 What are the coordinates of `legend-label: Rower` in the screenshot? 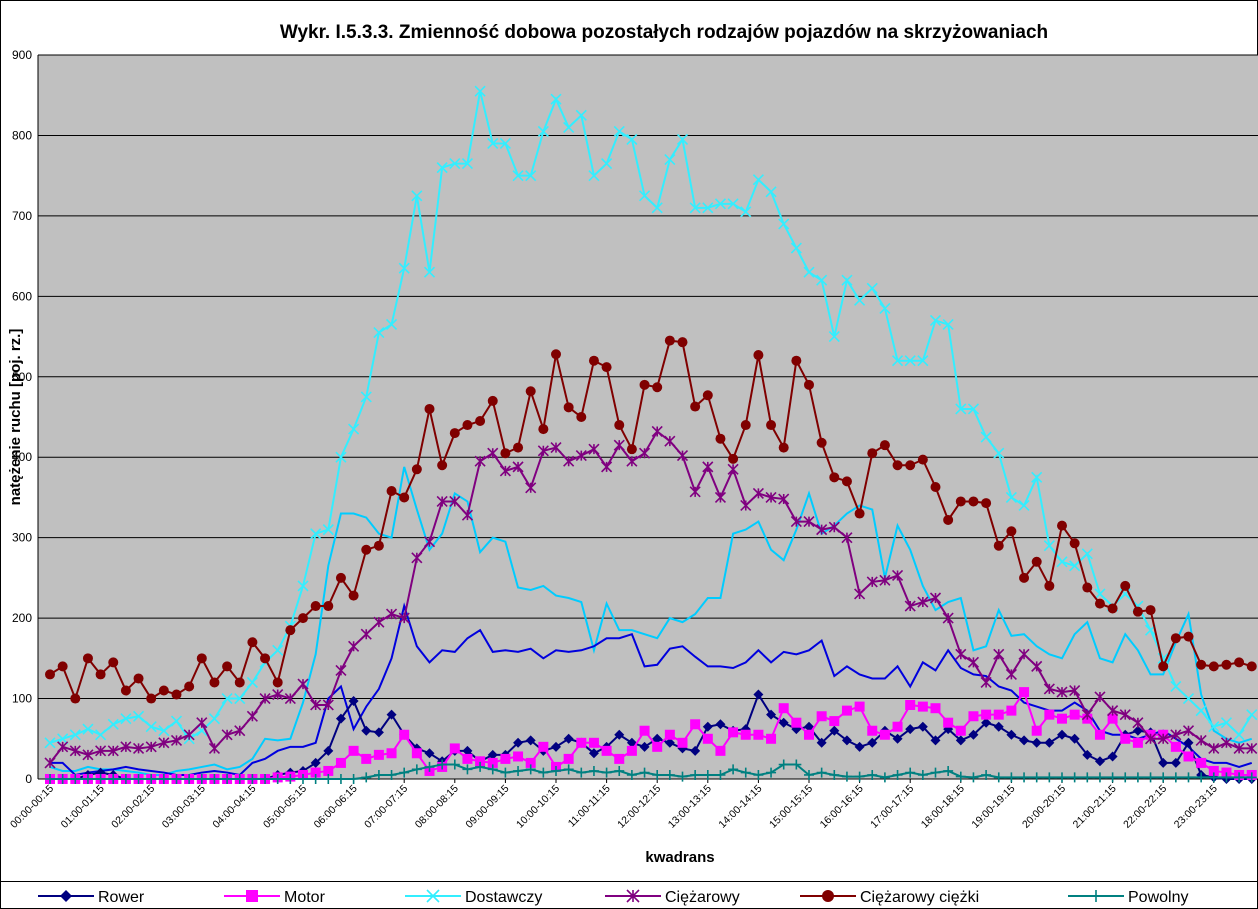 It's located at (121, 897).